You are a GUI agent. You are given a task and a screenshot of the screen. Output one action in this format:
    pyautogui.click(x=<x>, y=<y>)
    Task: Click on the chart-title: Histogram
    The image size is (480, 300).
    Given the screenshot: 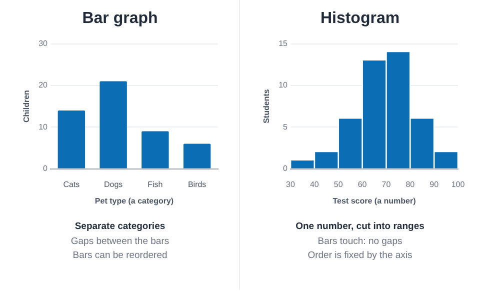 What is the action you would take?
    pyautogui.click(x=360, y=19)
    